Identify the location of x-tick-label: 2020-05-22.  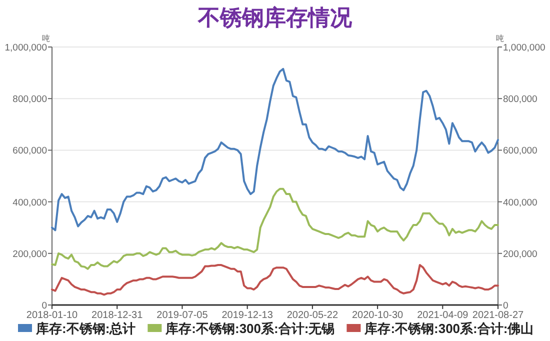
(312, 315).